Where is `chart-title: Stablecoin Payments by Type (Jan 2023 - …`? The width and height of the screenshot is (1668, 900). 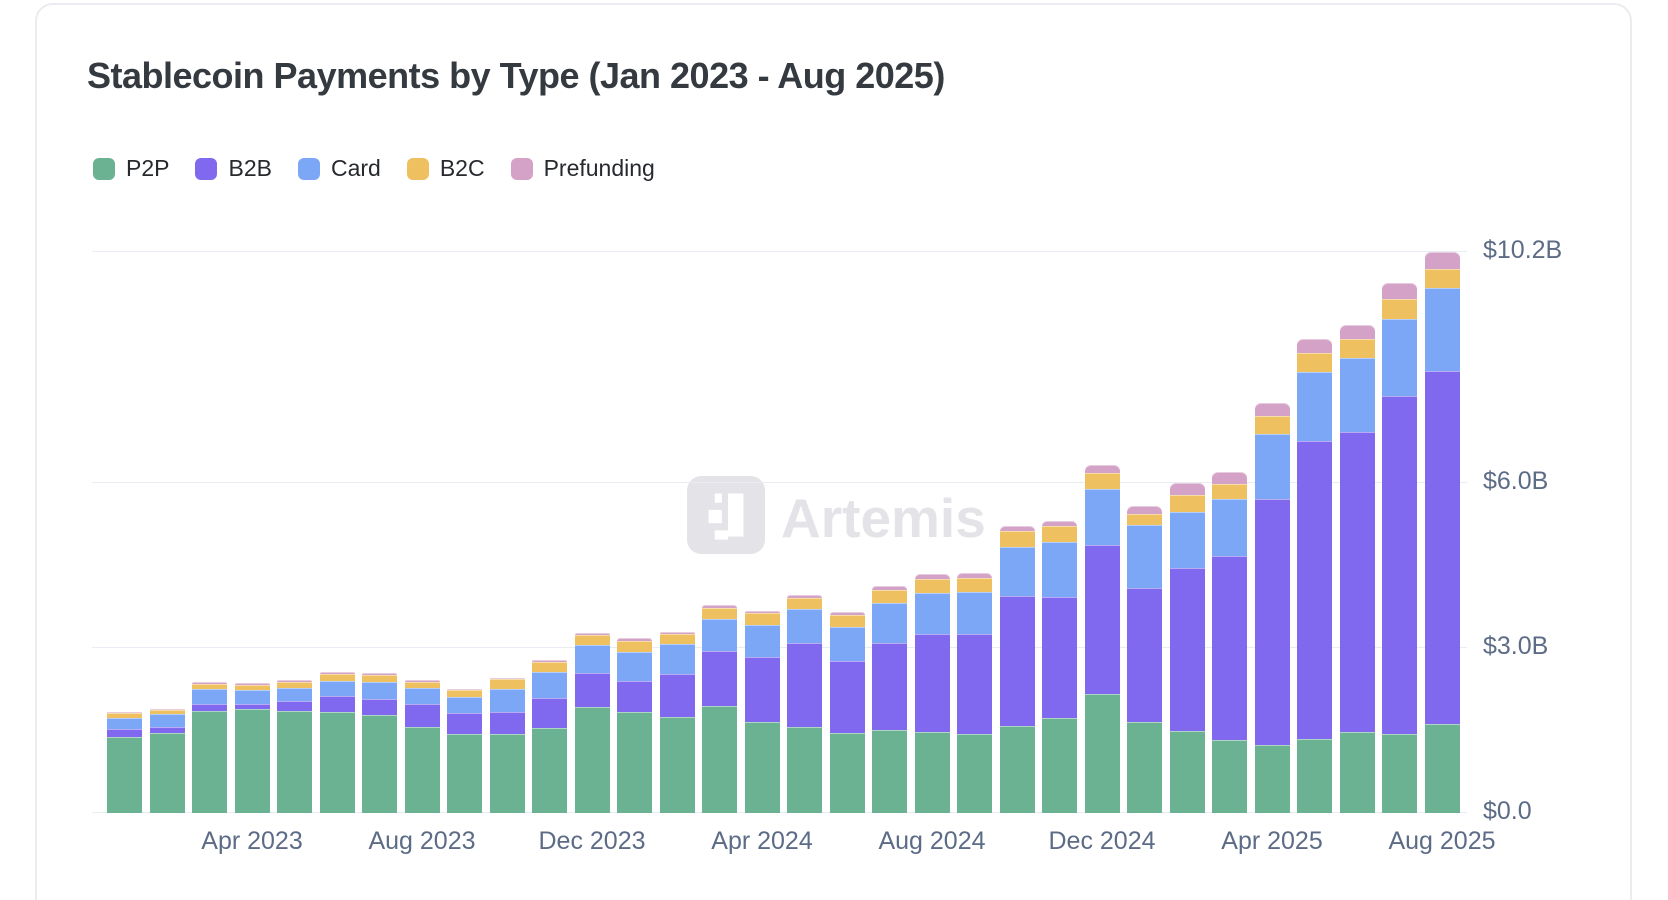
chart-title: Stablecoin Payments by Type (Jan 2023 - … is located at coordinates (516, 75).